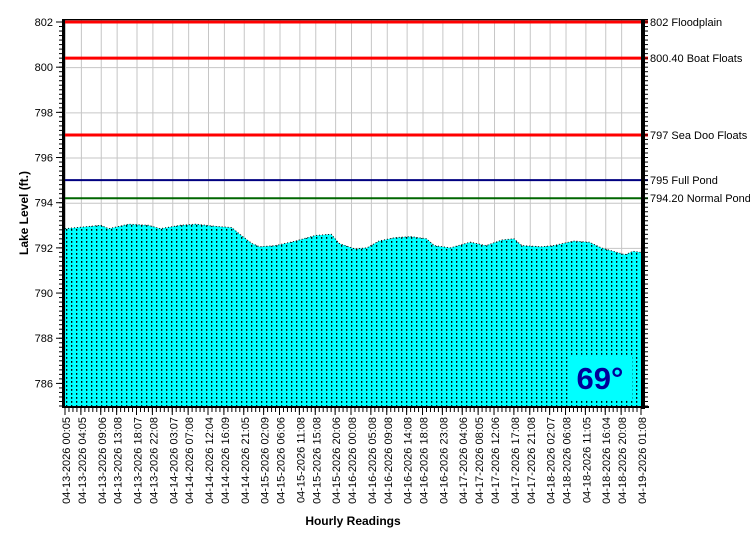  Describe the element at coordinates (44, 339) in the screenshot. I see `y-axis-tick-label: 788` at that location.